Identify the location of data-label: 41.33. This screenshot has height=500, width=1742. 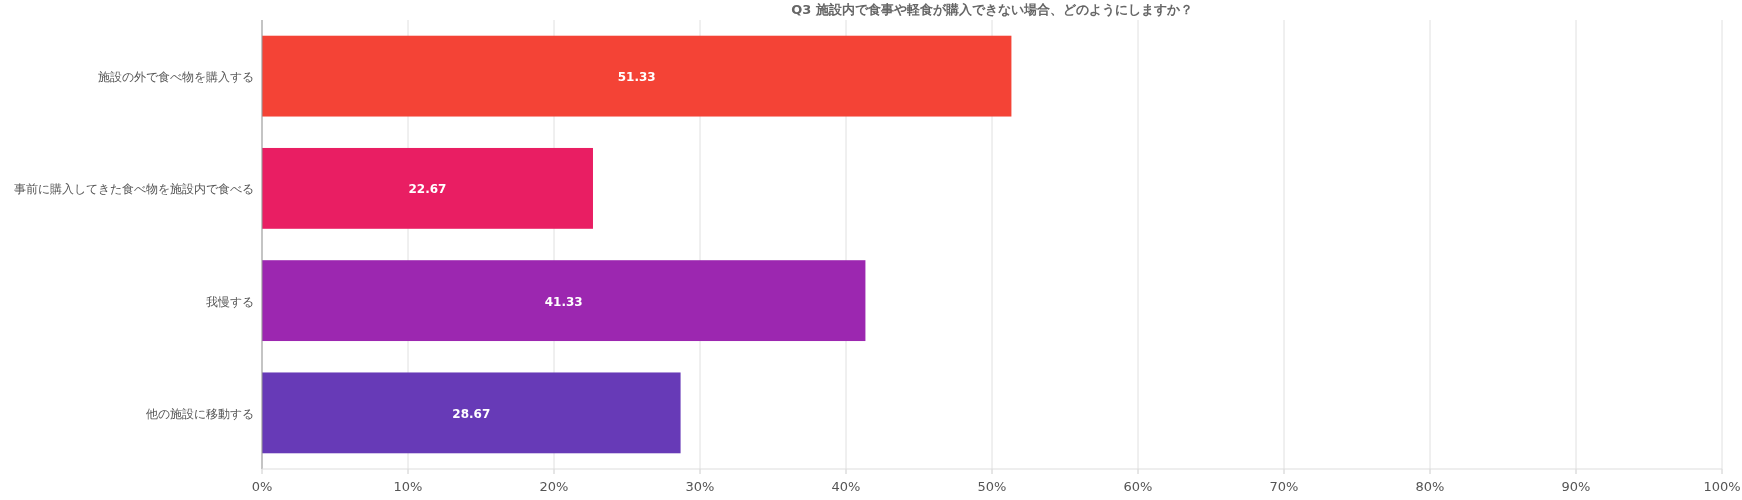
(563, 301).